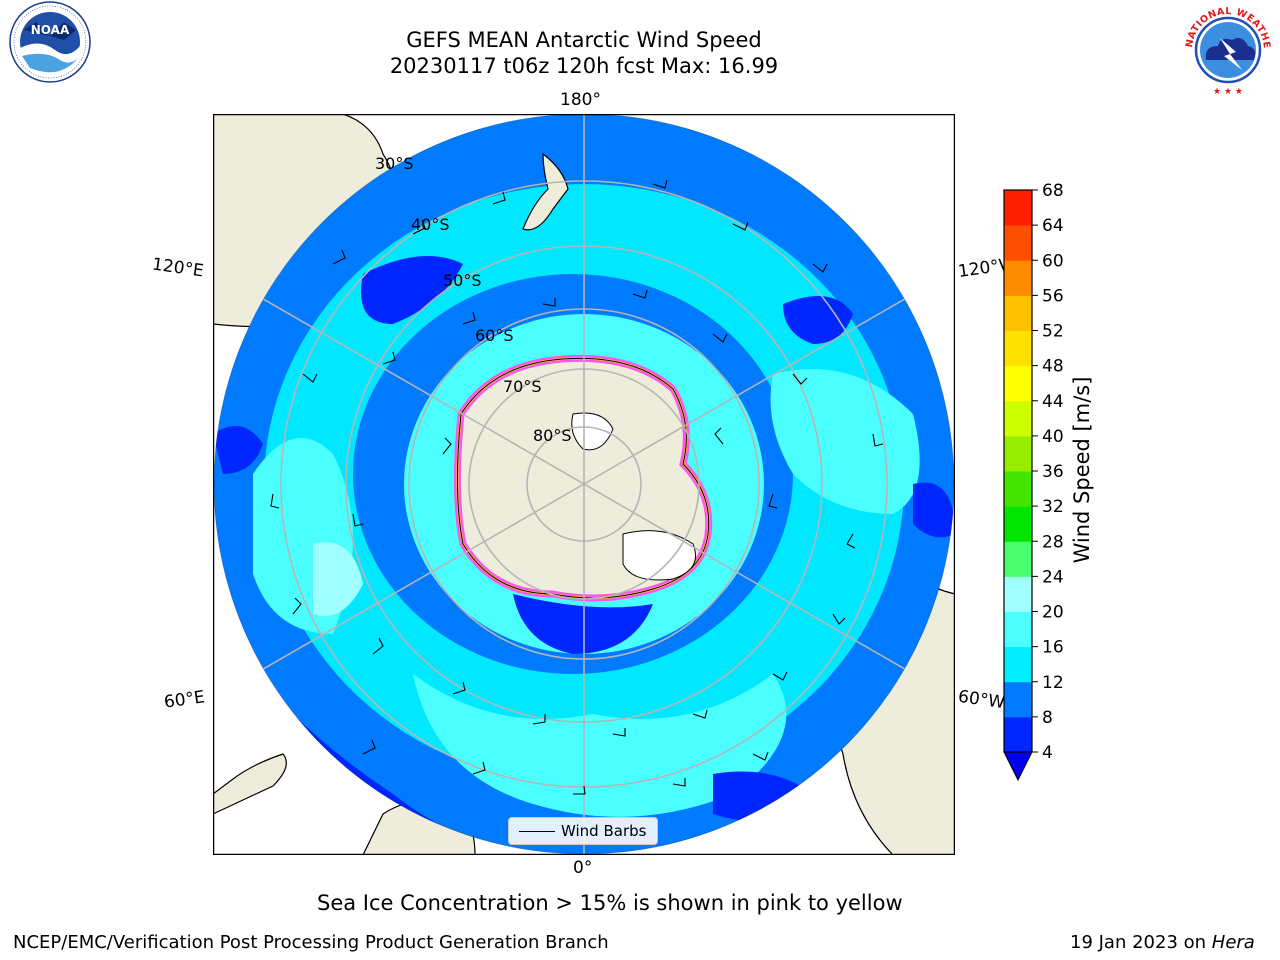 The width and height of the screenshot is (1280, 960). Describe the element at coordinates (1047, 718) in the screenshot. I see `colorbar-tick-label: 8` at that location.